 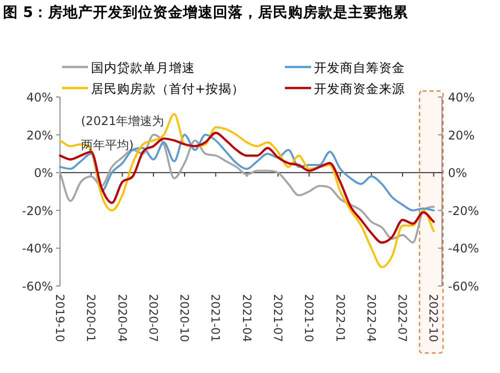 I want to click on legend-label: 开发商自筹资金, so click(x=359, y=67).